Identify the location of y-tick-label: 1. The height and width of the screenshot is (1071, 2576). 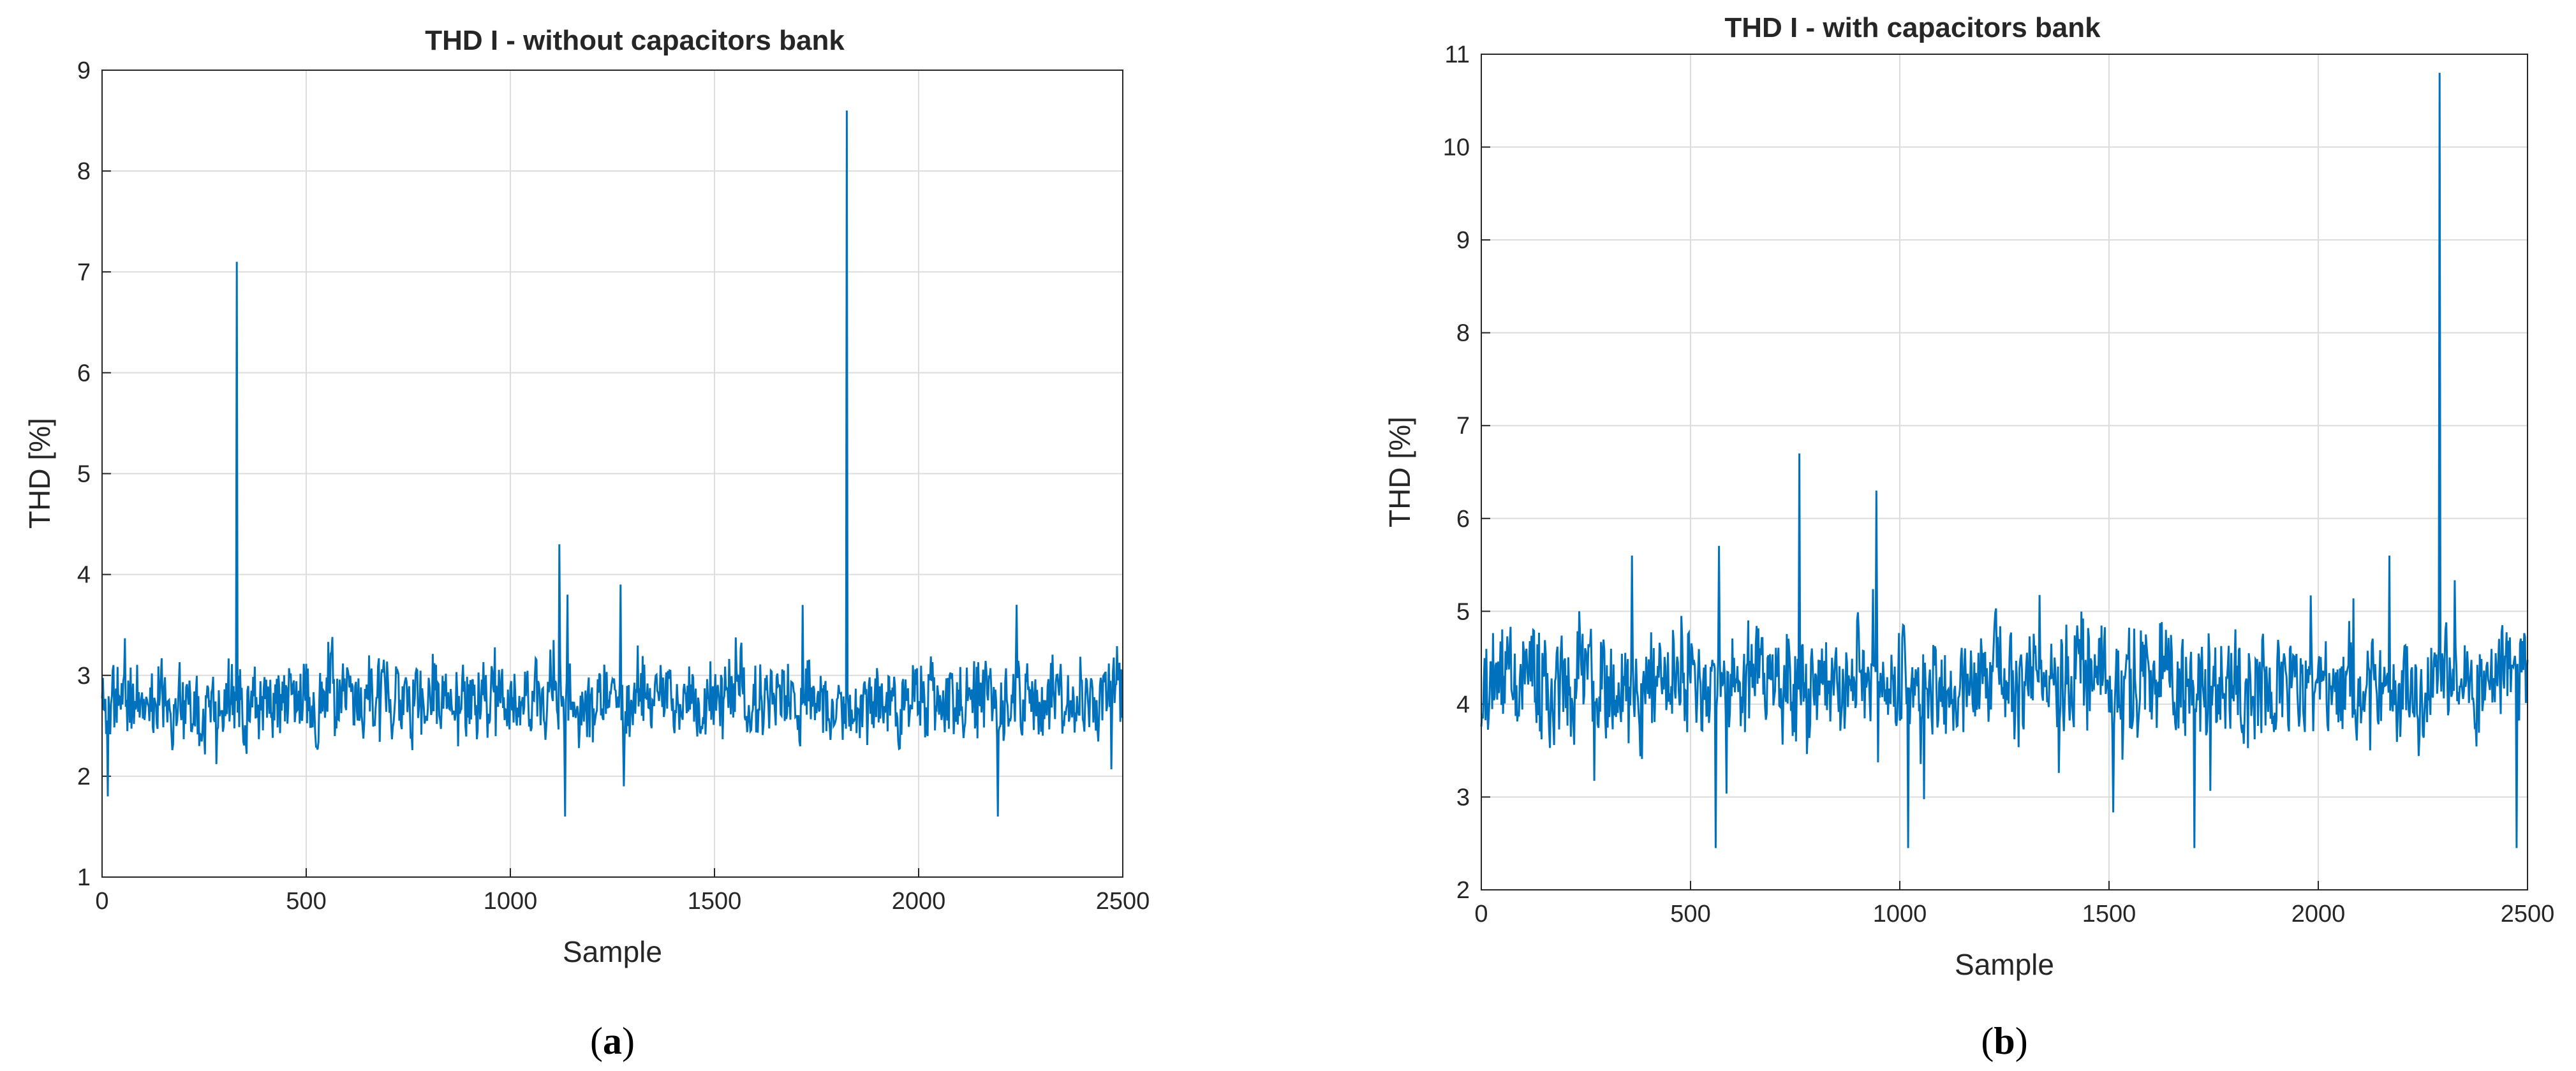
(84, 877).